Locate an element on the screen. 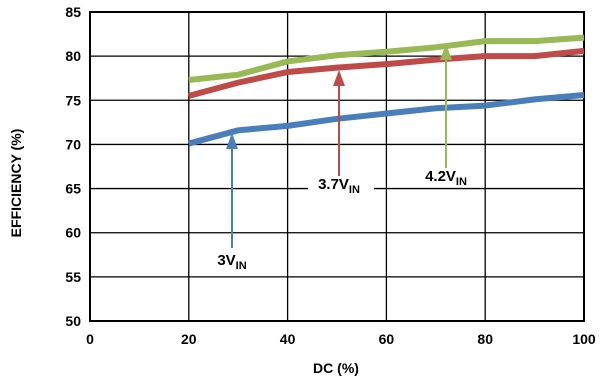 This screenshot has height=379, width=609. x-tick-label-4: 80 is located at coordinates (485, 339).